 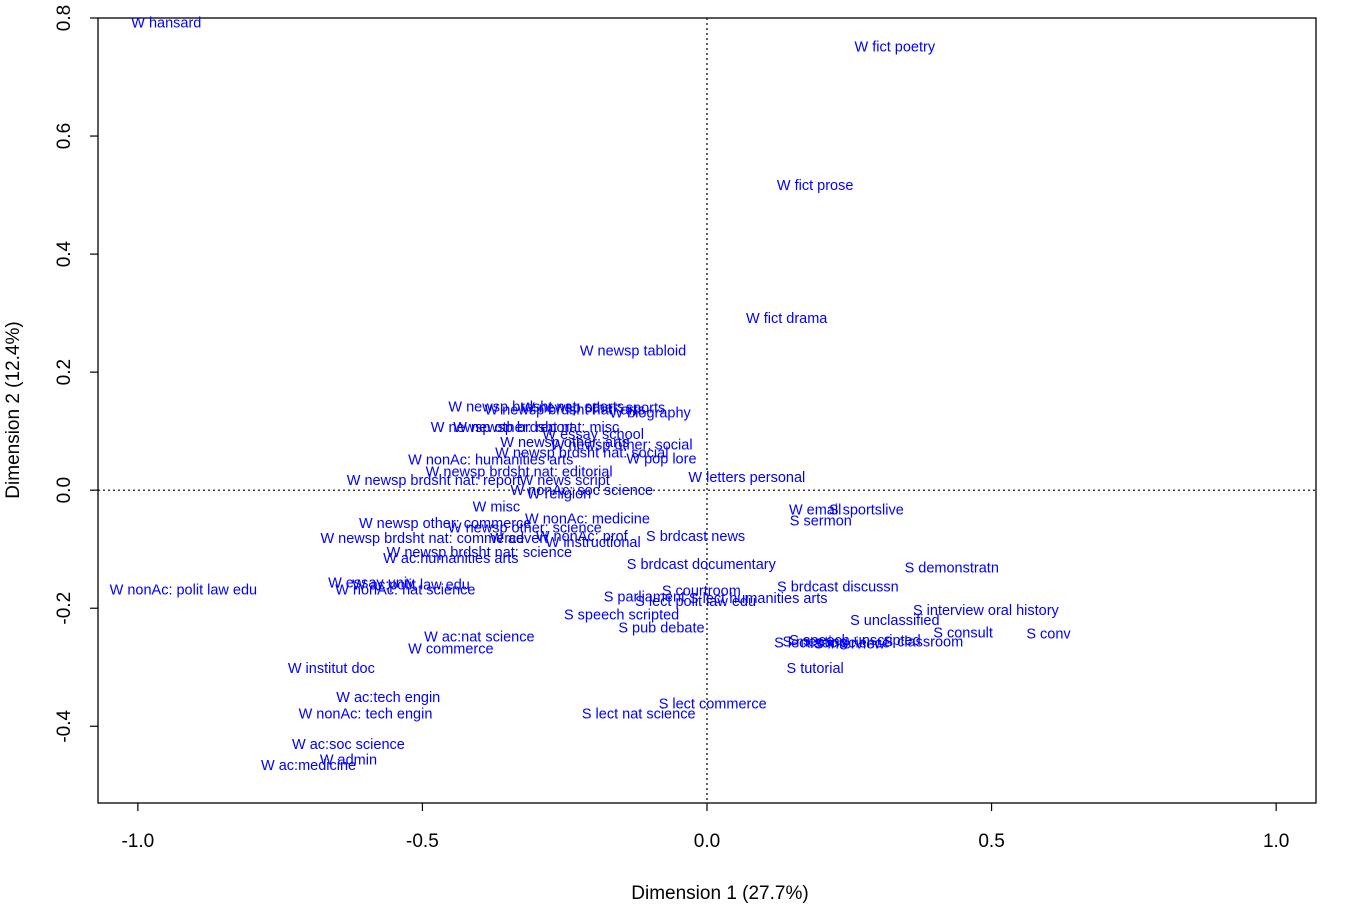 I want to click on point-label: W ac:tech engin, so click(x=388, y=698).